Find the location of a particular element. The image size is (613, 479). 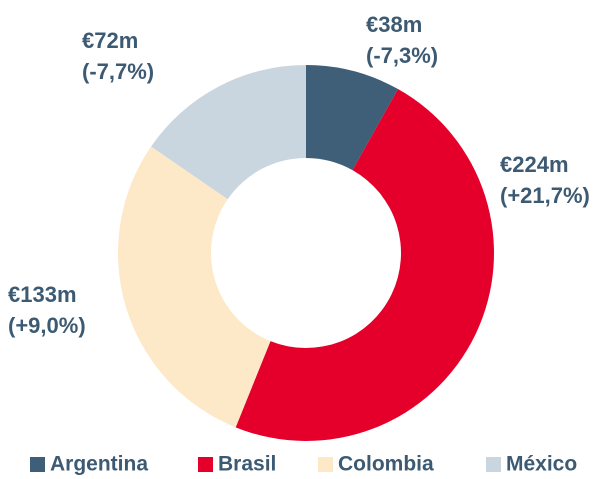

value-label: €133m is located at coordinates (42, 294).